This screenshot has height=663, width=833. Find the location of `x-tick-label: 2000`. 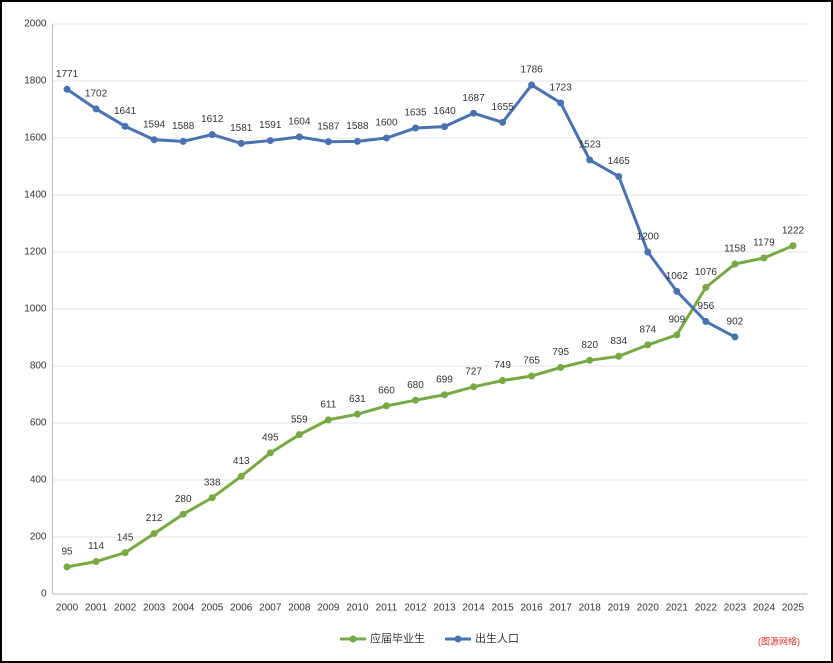

x-tick-label: 2000 is located at coordinates (67, 608).